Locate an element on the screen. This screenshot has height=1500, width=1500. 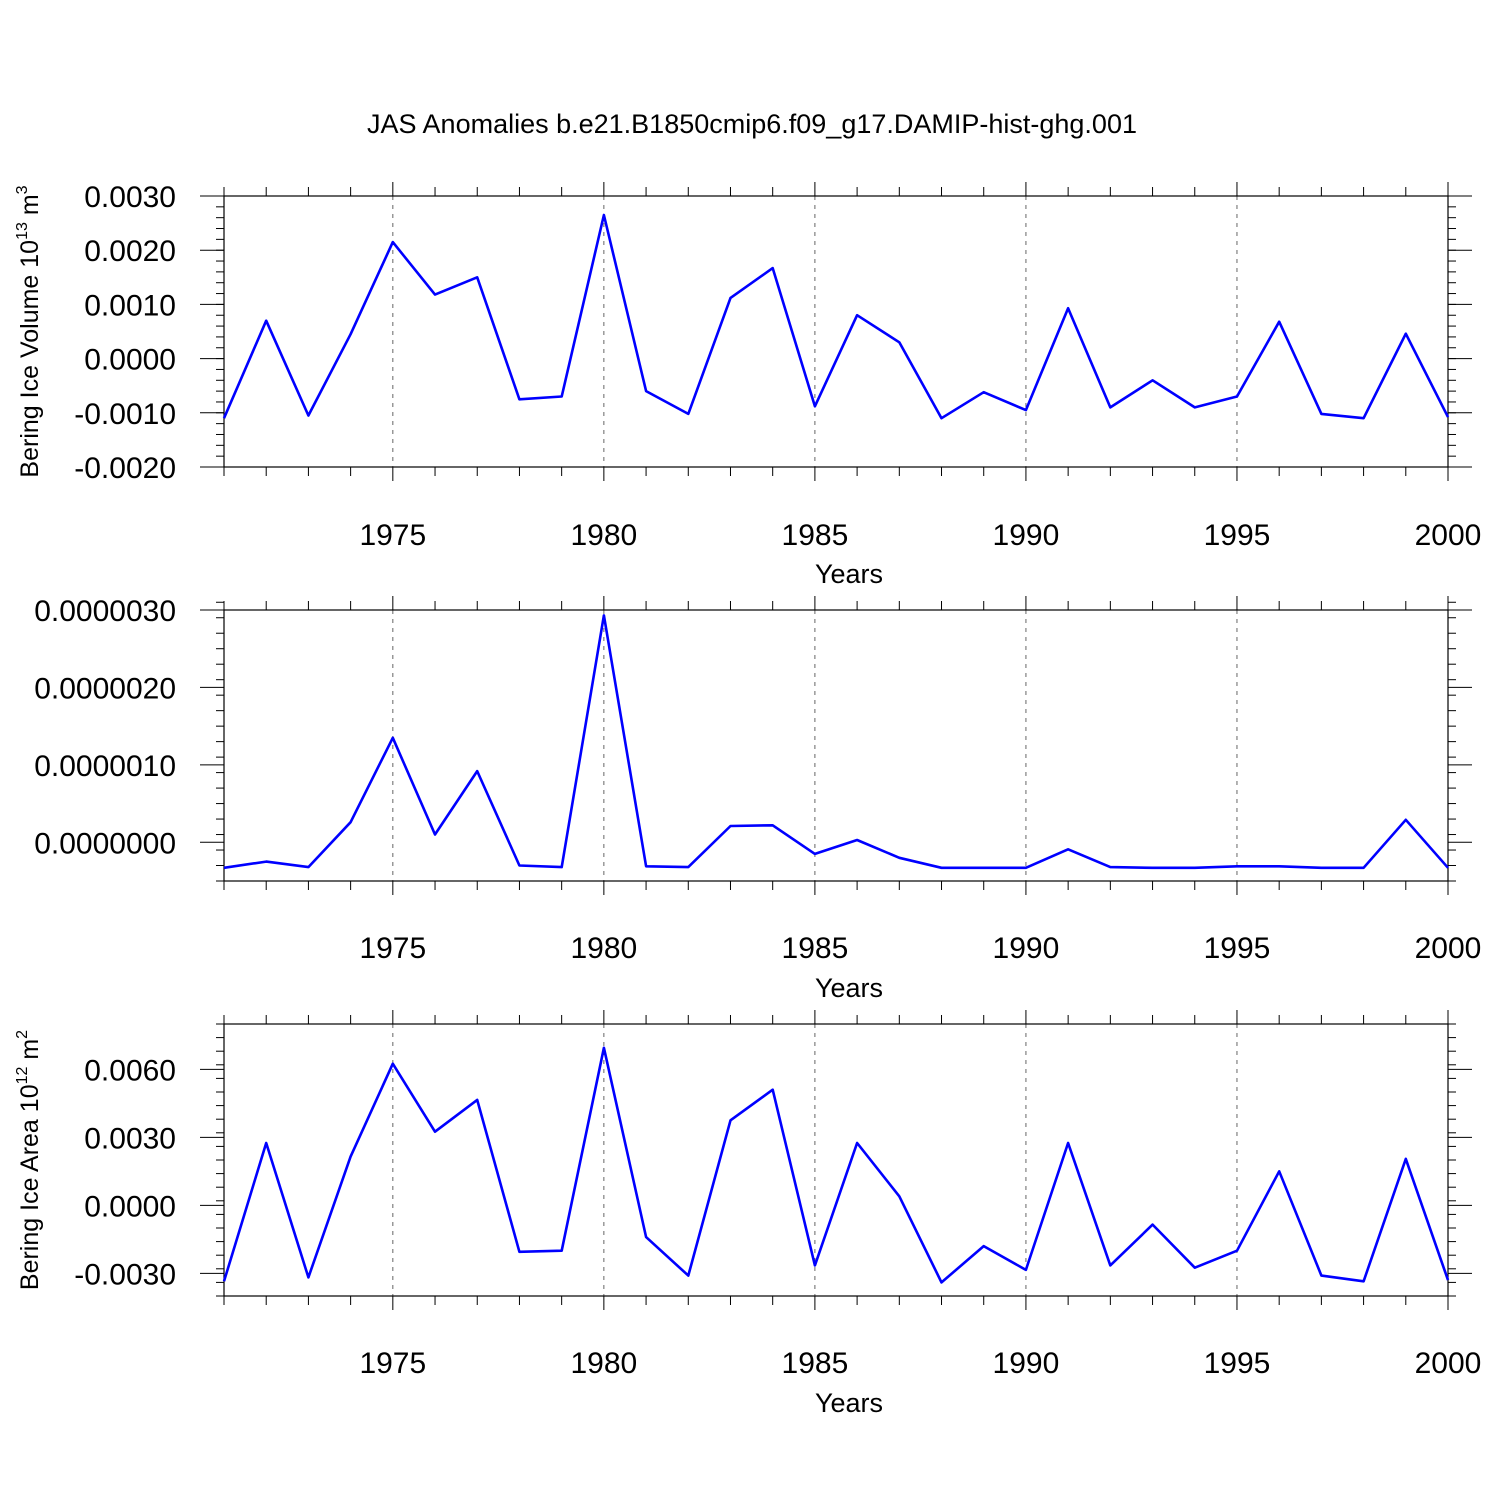
y-tick-label: 0.0000020 is located at coordinates (105, 688).